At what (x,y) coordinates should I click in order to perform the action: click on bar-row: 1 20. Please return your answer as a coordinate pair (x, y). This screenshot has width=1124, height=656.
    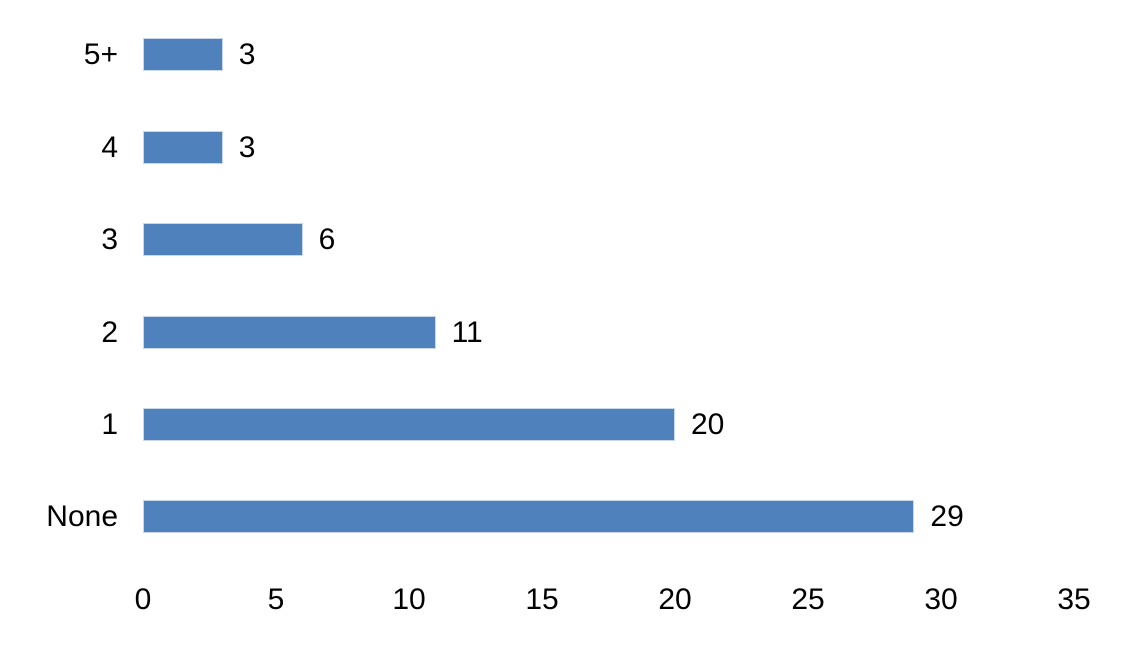
    Looking at the image, I should click on (562, 424).